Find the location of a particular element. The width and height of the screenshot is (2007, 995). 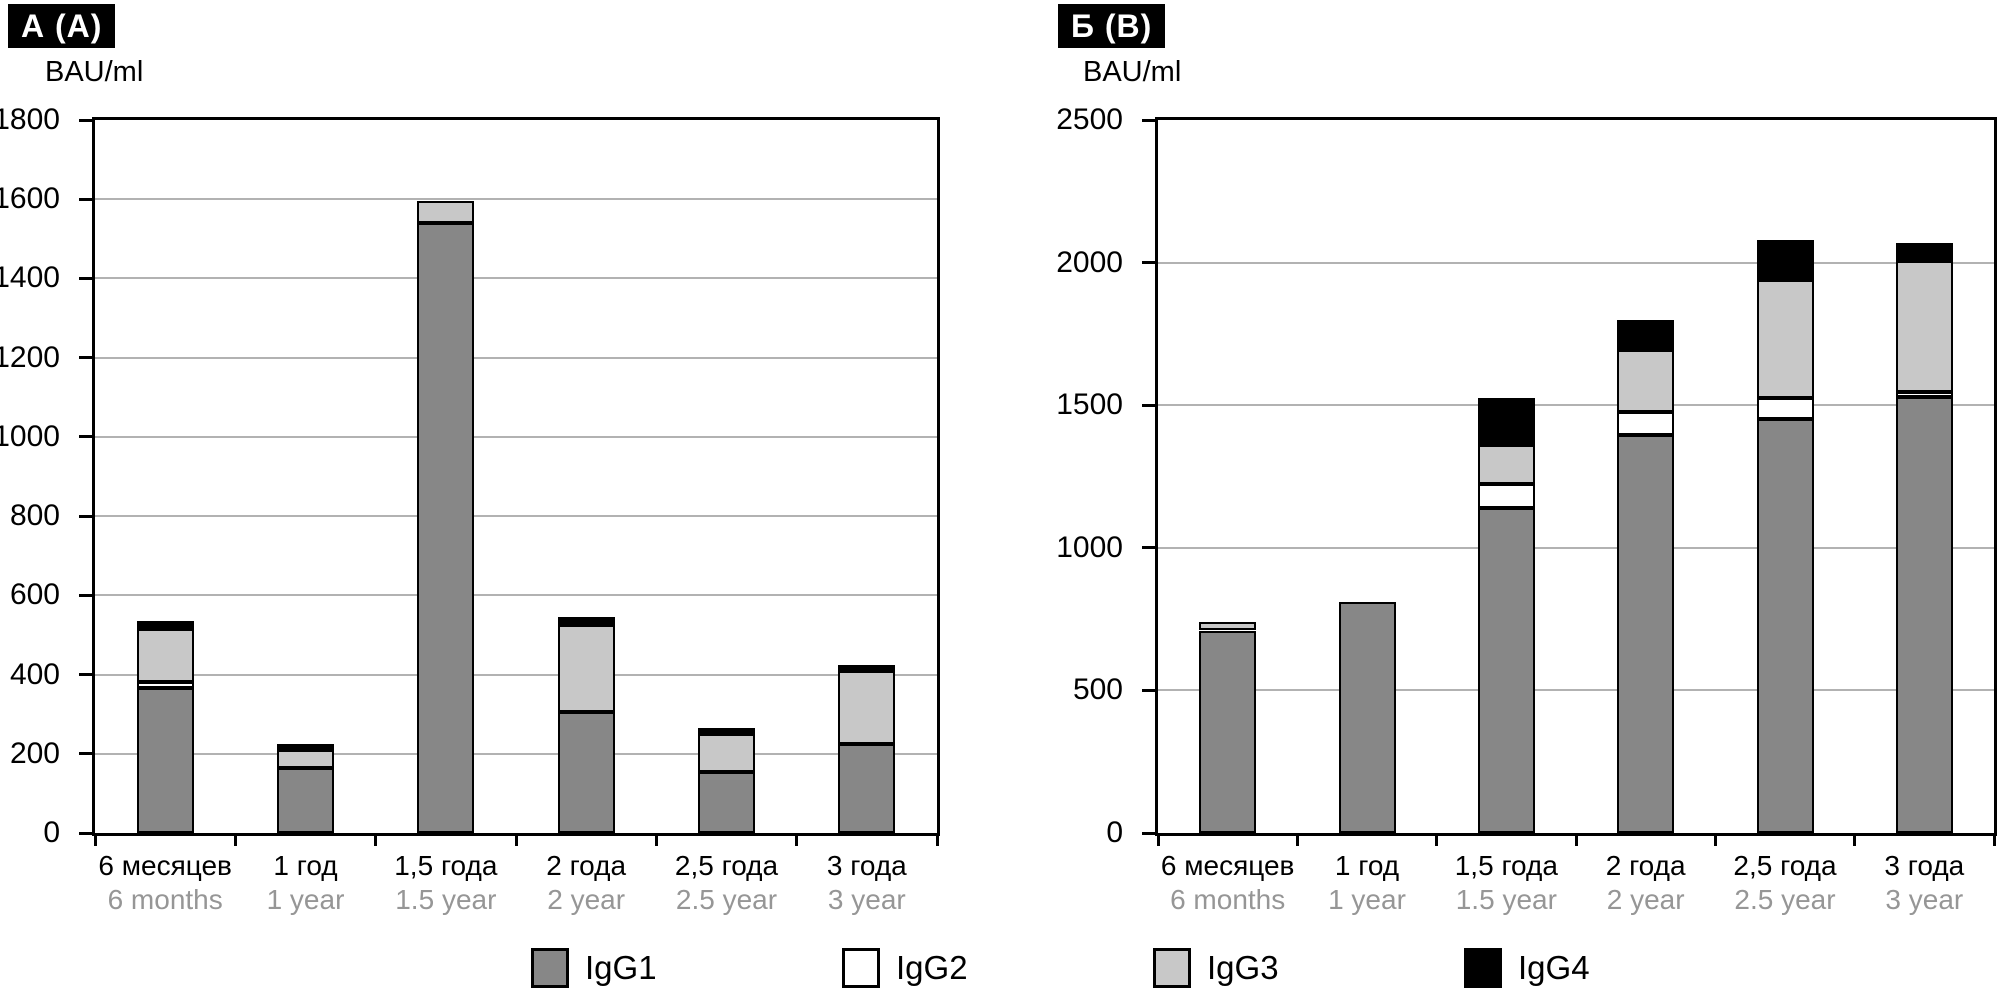

x-category-label-en: 1.5 year is located at coordinates (446, 899).